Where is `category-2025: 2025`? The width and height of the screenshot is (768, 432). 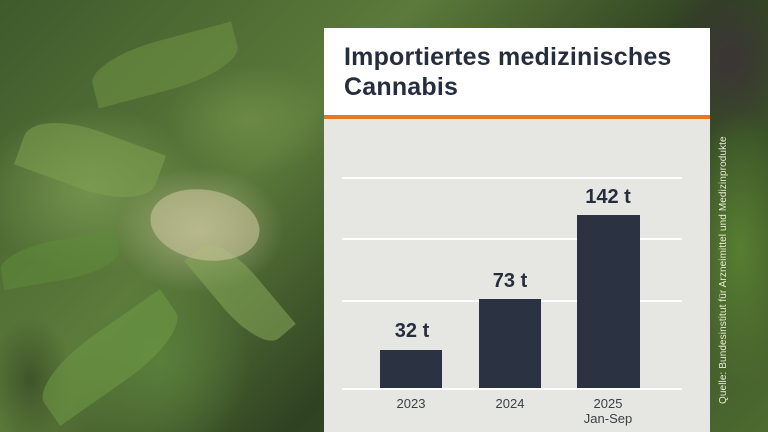
category-2025: 2025 is located at coordinates (608, 403).